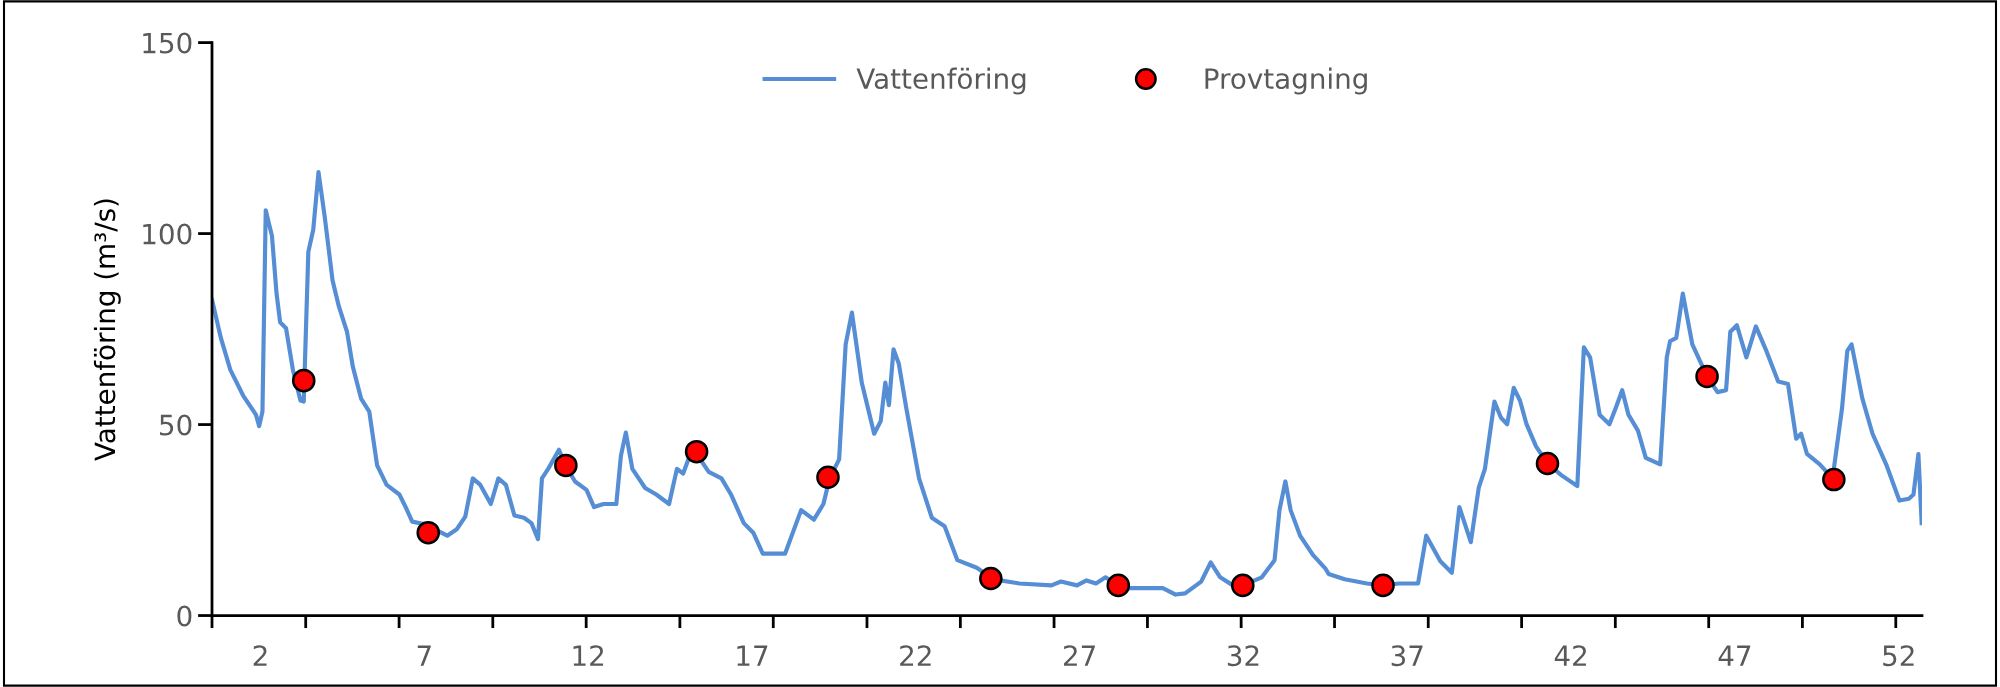 Image resolution: width=2000 pixels, height=687 pixels. What do you see at coordinates (167, 234) in the screenshot?
I see `y-tick-label: 100` at bounding box center [167, 234].